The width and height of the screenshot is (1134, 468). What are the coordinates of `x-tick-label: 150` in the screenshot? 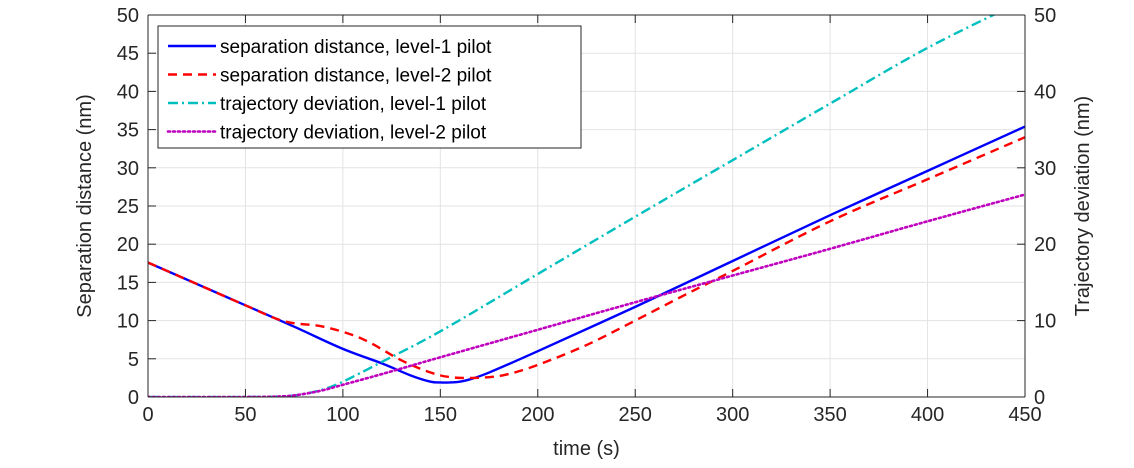 It's located at (440, 415).